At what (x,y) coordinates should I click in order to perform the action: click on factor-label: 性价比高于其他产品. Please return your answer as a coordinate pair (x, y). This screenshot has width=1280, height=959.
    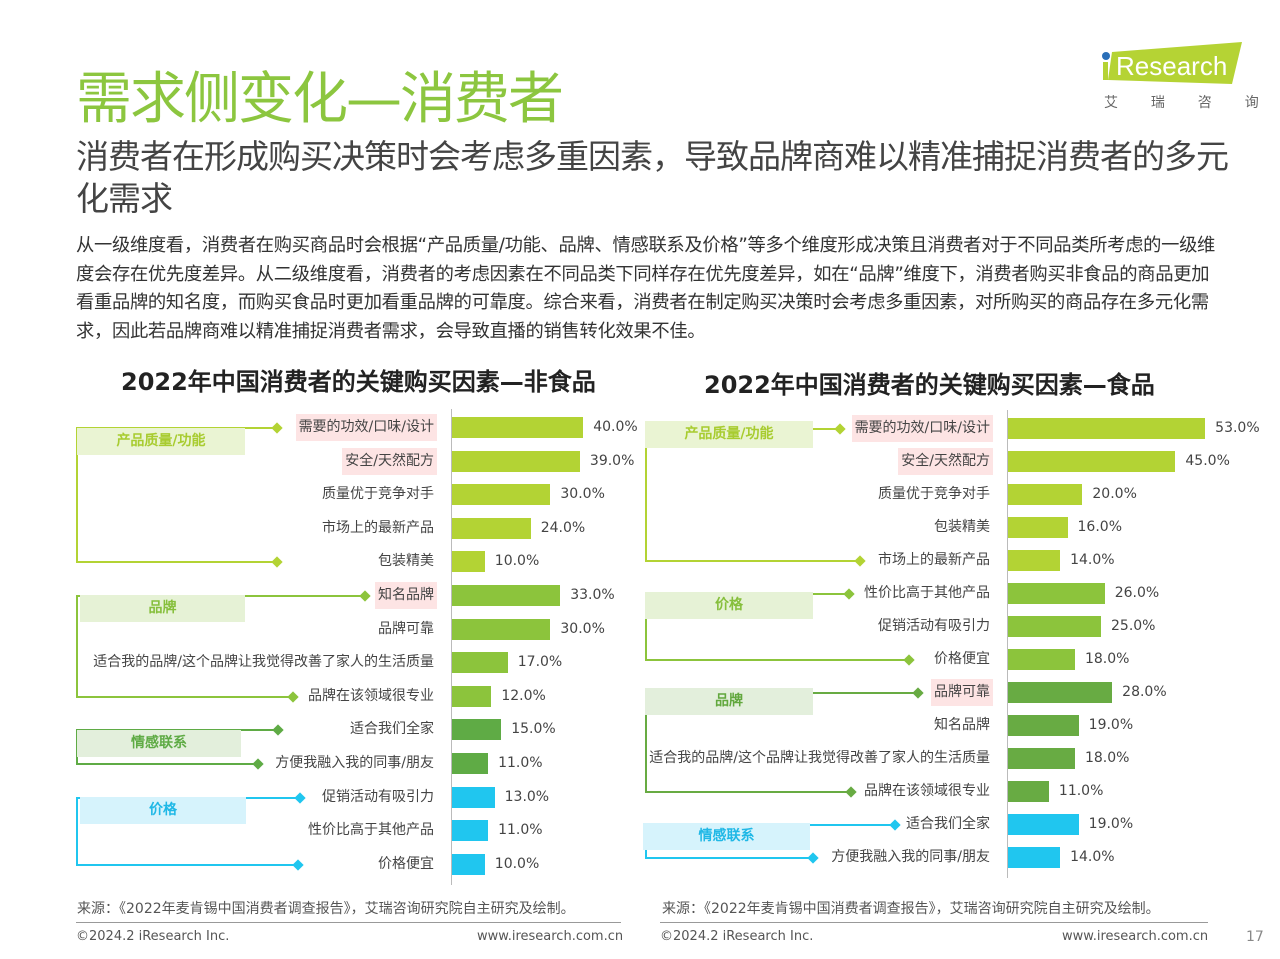
    Looking at the image, I should click on (371, 830).